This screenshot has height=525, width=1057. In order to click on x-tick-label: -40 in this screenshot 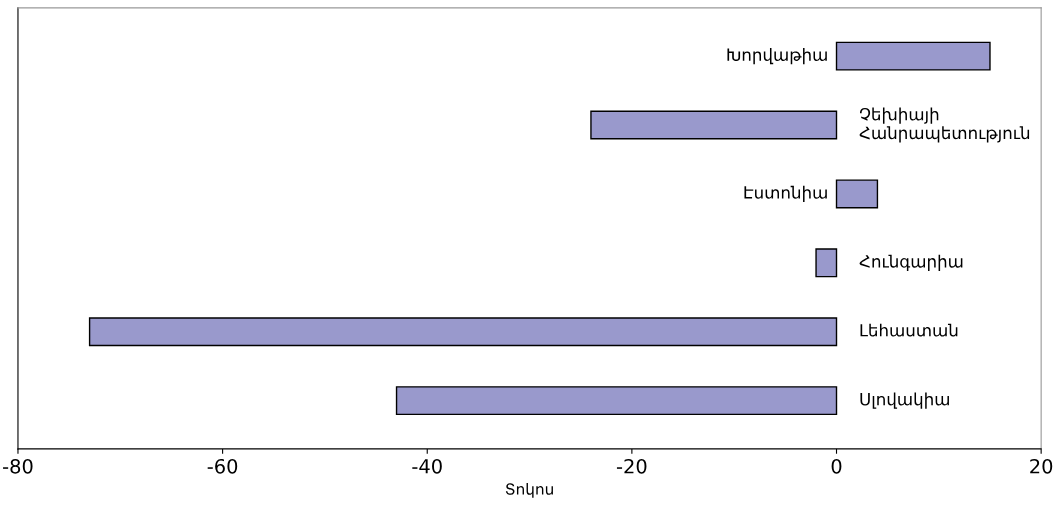, I will do `click(427, 466)`.